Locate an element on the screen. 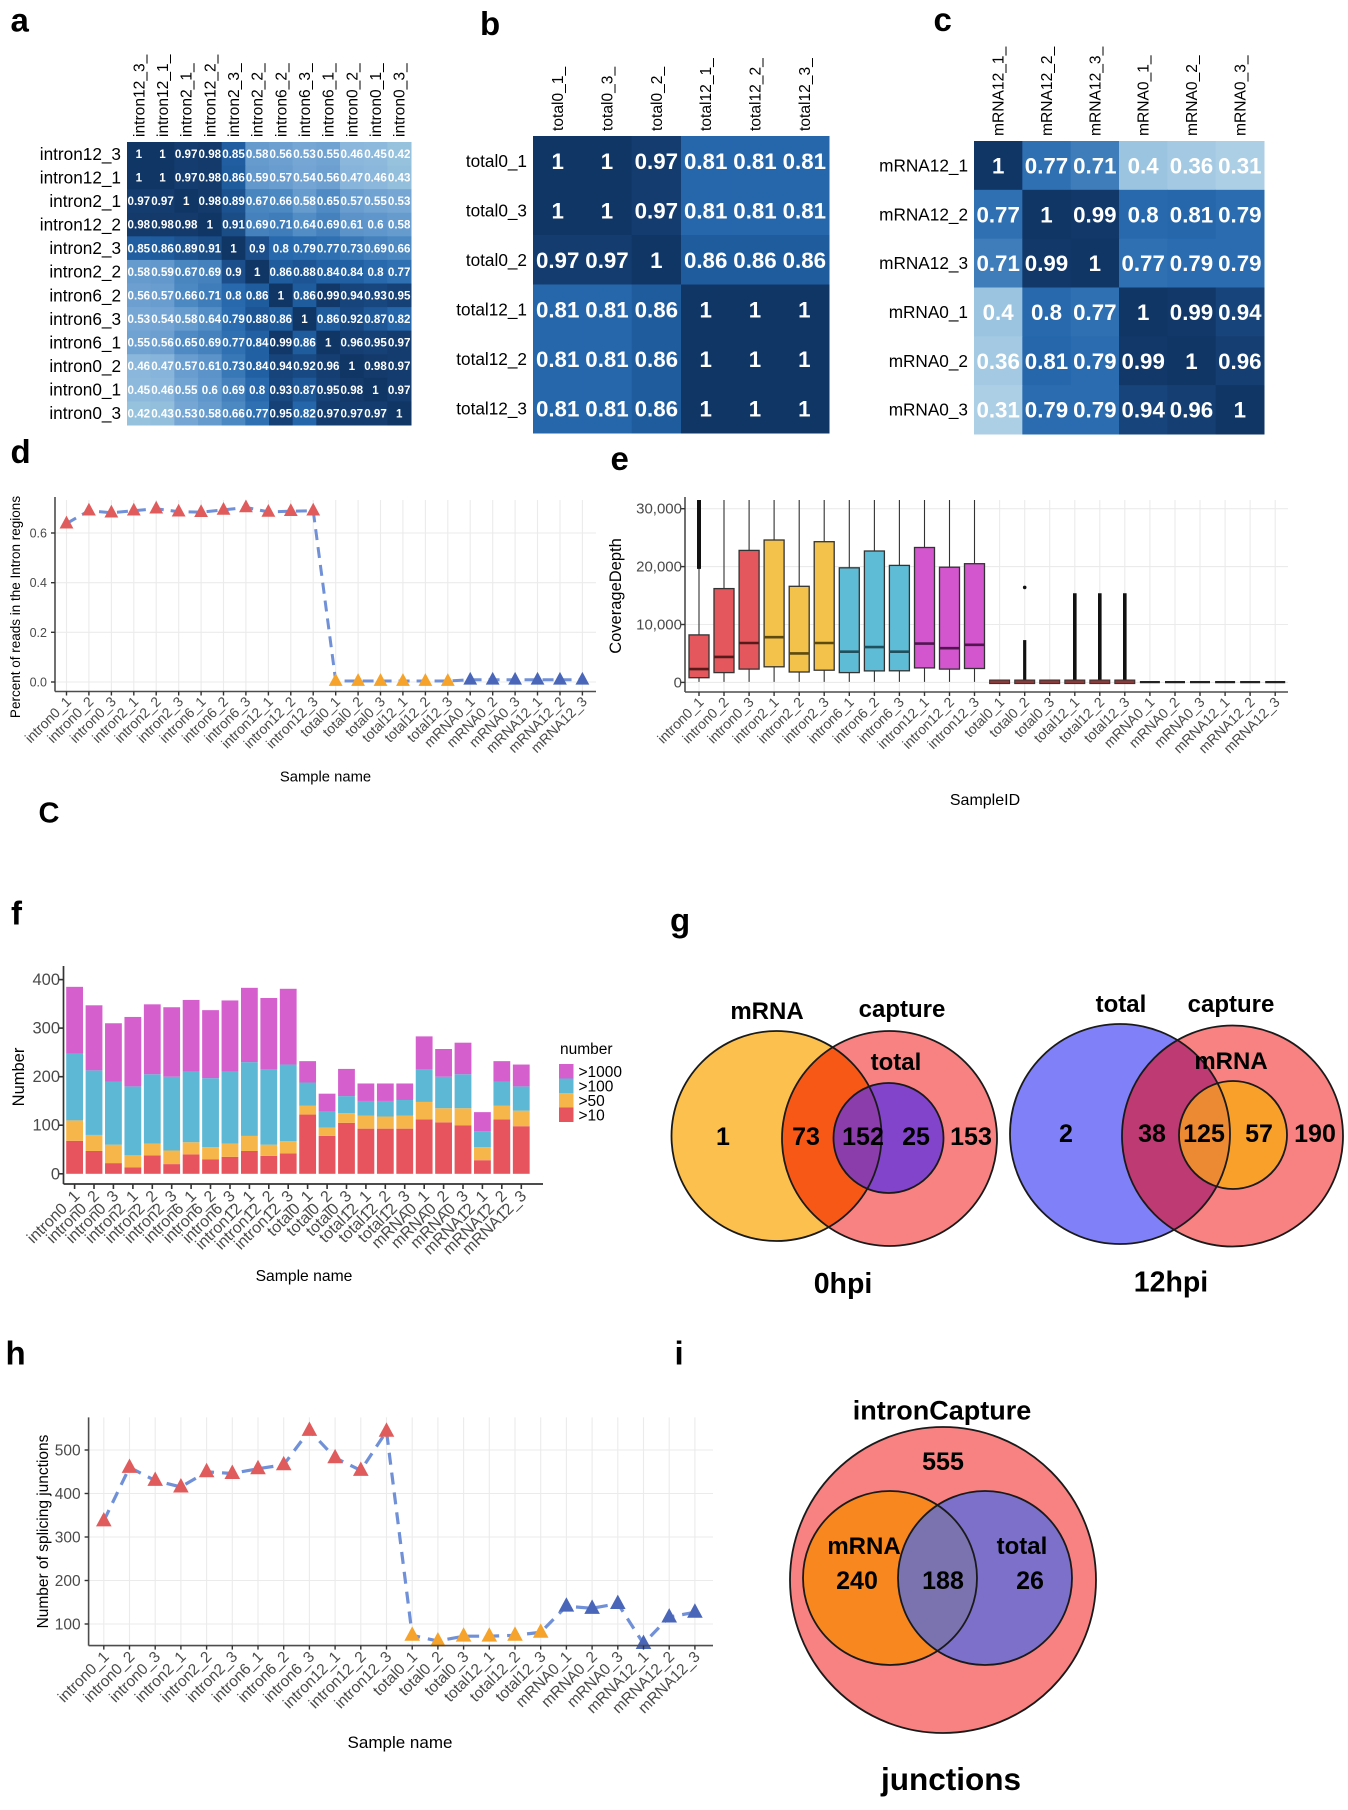 The width and height of the screenshot is (1348, 1810). svg-text: 0.58 is located at coordinates (257, 154).